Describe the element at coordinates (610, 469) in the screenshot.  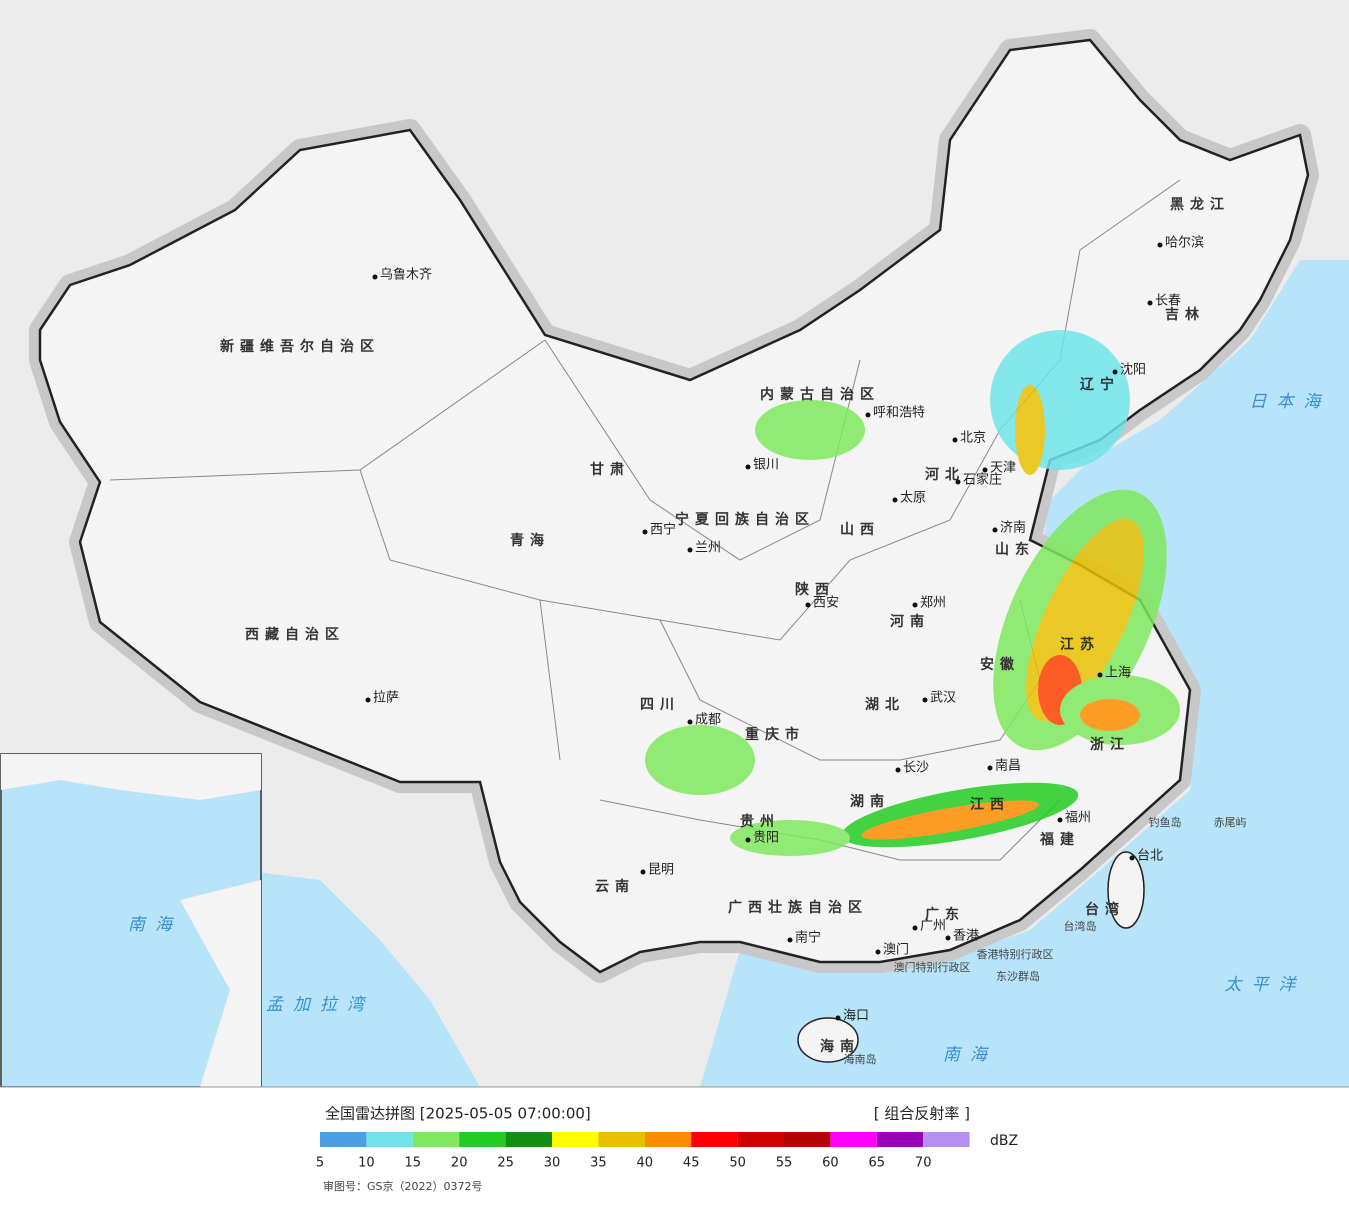
I see `province-label: 甘肃` at that location.